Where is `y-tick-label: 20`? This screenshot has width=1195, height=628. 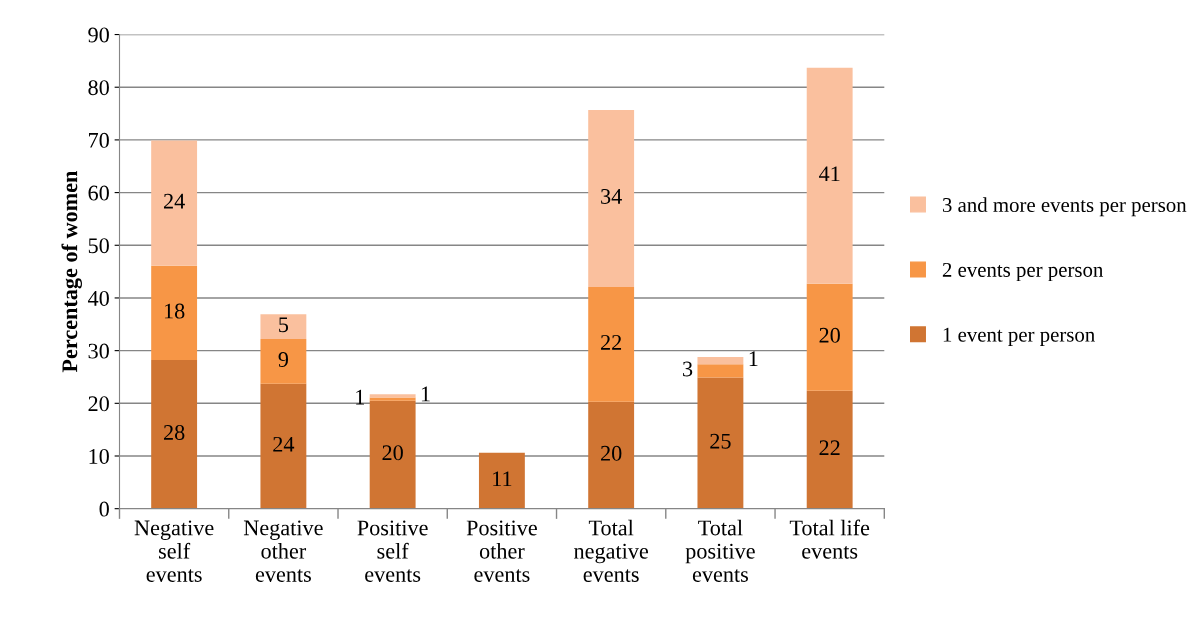
y-tick-label: 20 is located at coordinates (98, 404).